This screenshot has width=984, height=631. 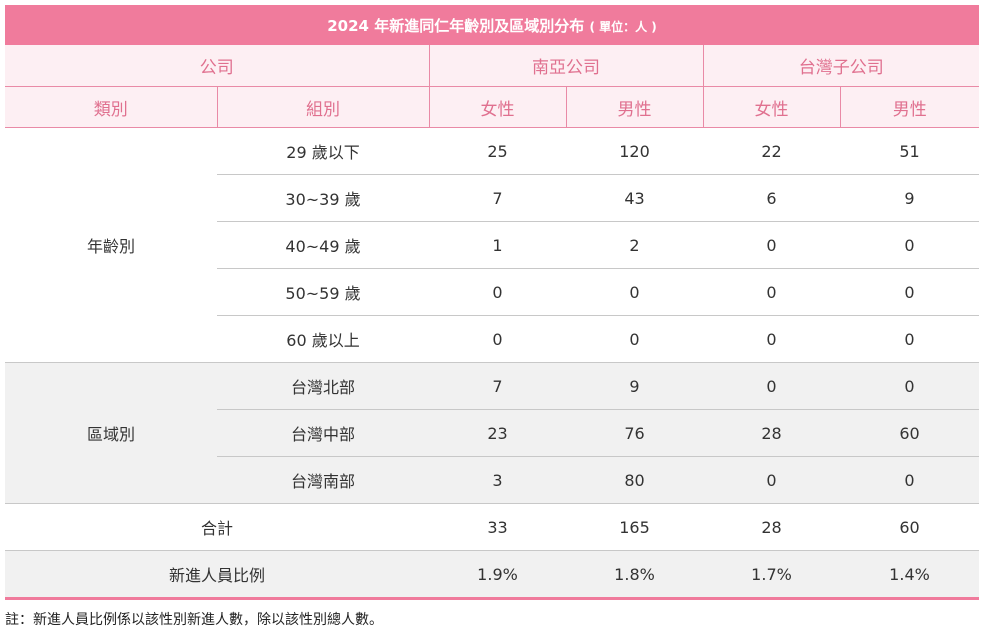 What do you see at coordinates (634, 575) in the screenshot?
I see `ratio-value: 1.8%` at bounding box center [634, 575].